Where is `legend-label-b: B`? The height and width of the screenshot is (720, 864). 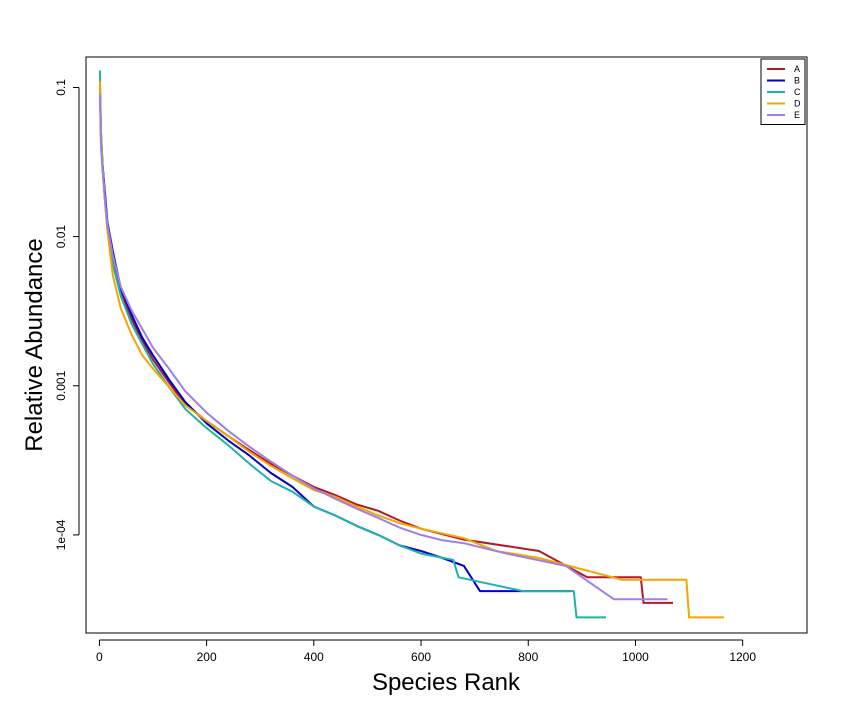
legend-label-b: B is located at coordinates (797, 81).